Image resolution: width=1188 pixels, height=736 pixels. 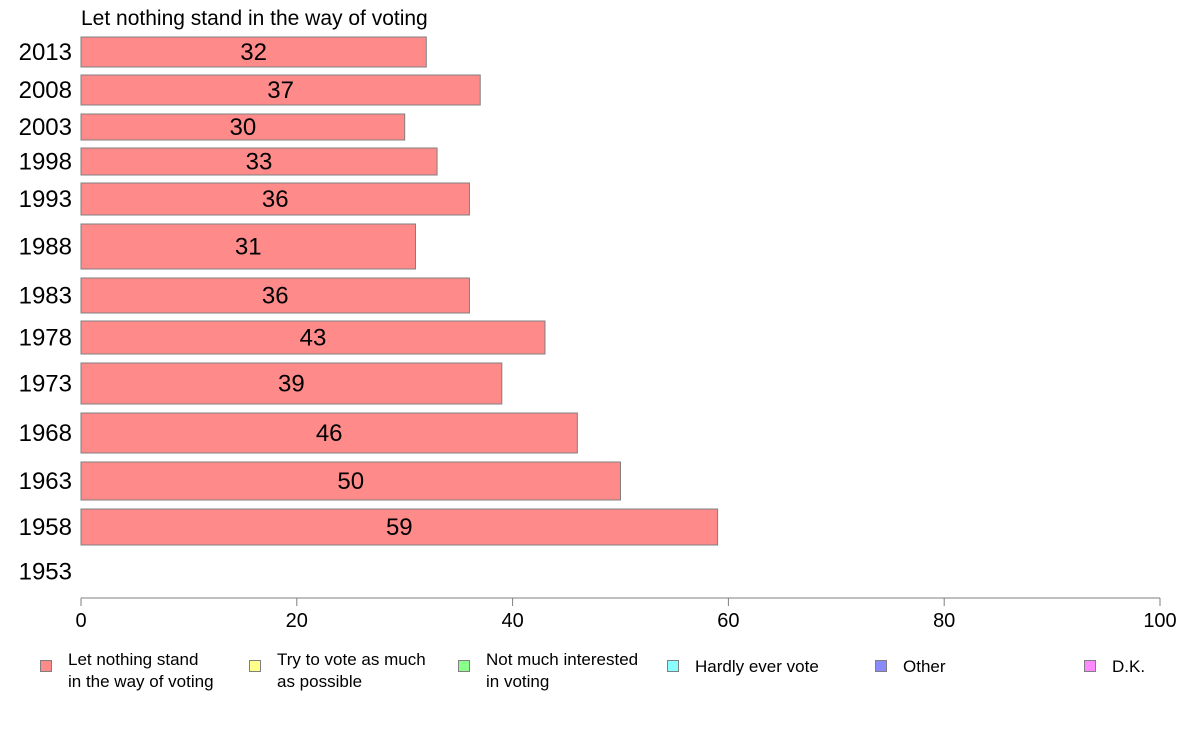 I want to click on x-tick-label: 40, so click(x=512, y=621).